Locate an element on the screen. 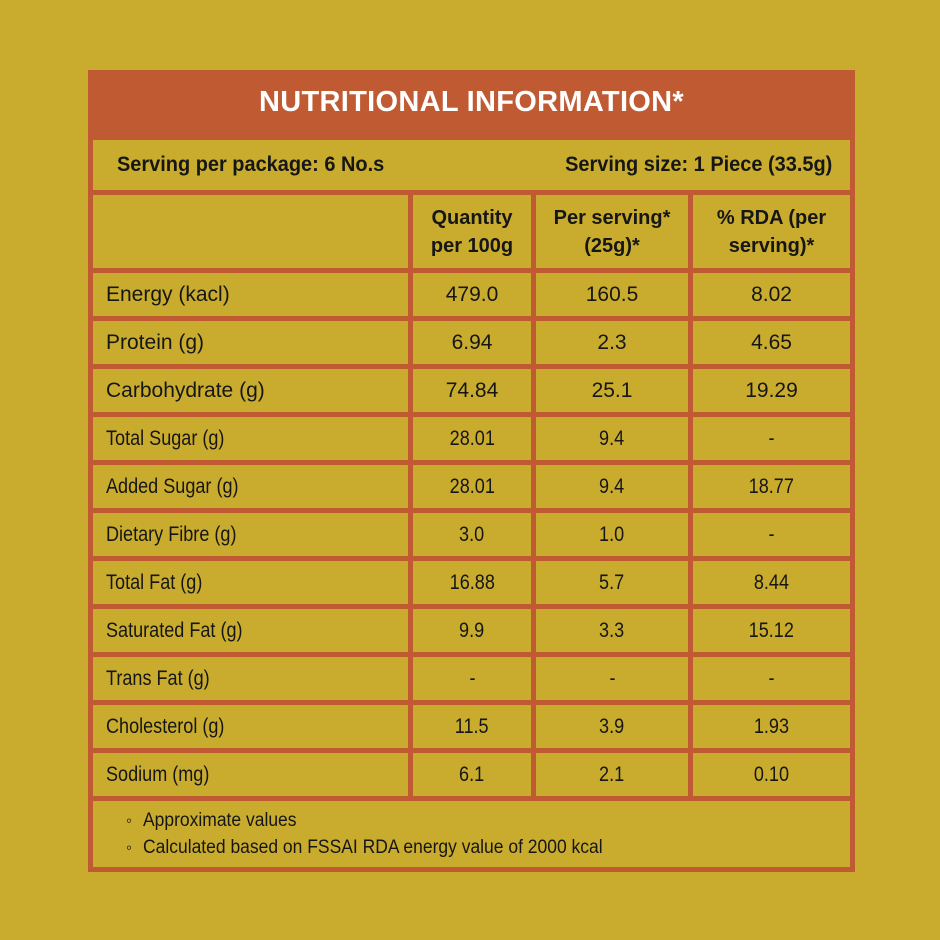 Image resolution: width=940 pixels, height=940 pixels. value-rda: 8.44 is located at coordinates (771, 582).